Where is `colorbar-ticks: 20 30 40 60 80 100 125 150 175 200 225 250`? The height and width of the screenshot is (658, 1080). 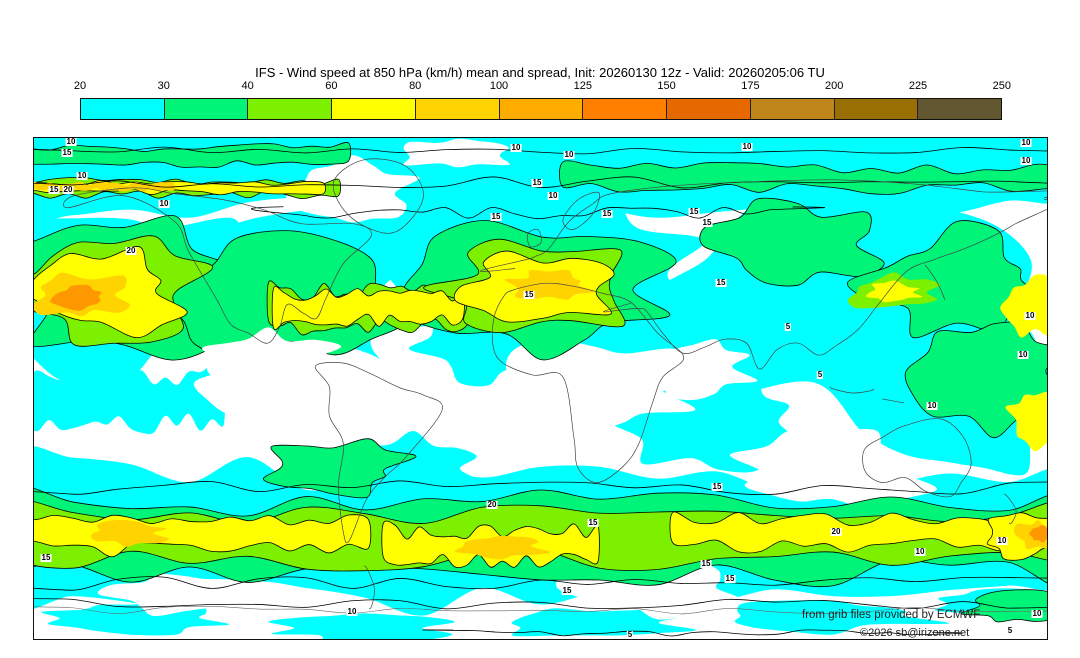
colorbar-ticks: 20 30 40 60 80 100 125 150 175 200 225 250 is located at coordinates (542, 87).